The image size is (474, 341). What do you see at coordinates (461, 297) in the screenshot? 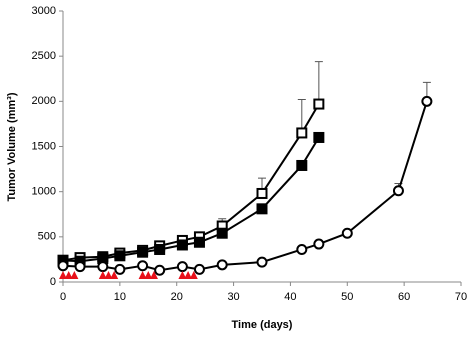
I see `x-tick-label: 70` at bounding box center [461, 297].